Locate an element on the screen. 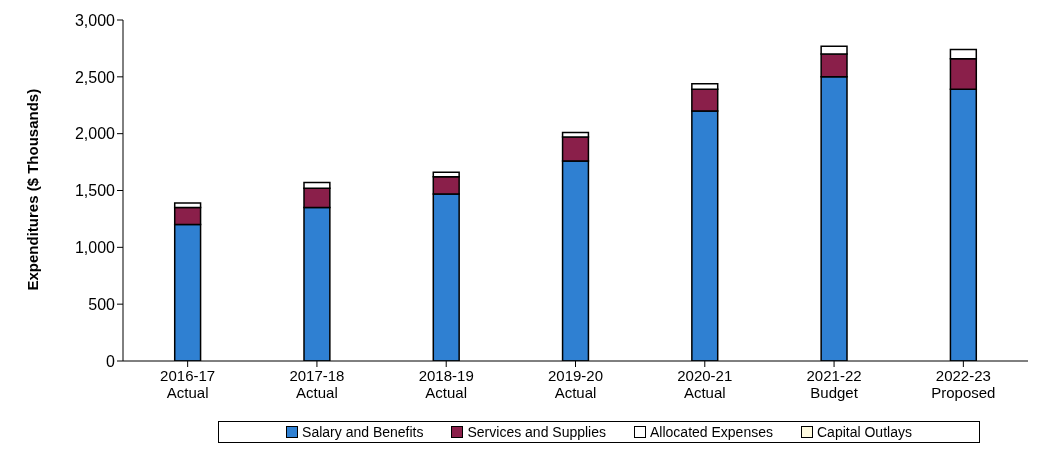 The image size is (1050, 450). y-tick-label: 2,500 is located at coordinates (95, 77).